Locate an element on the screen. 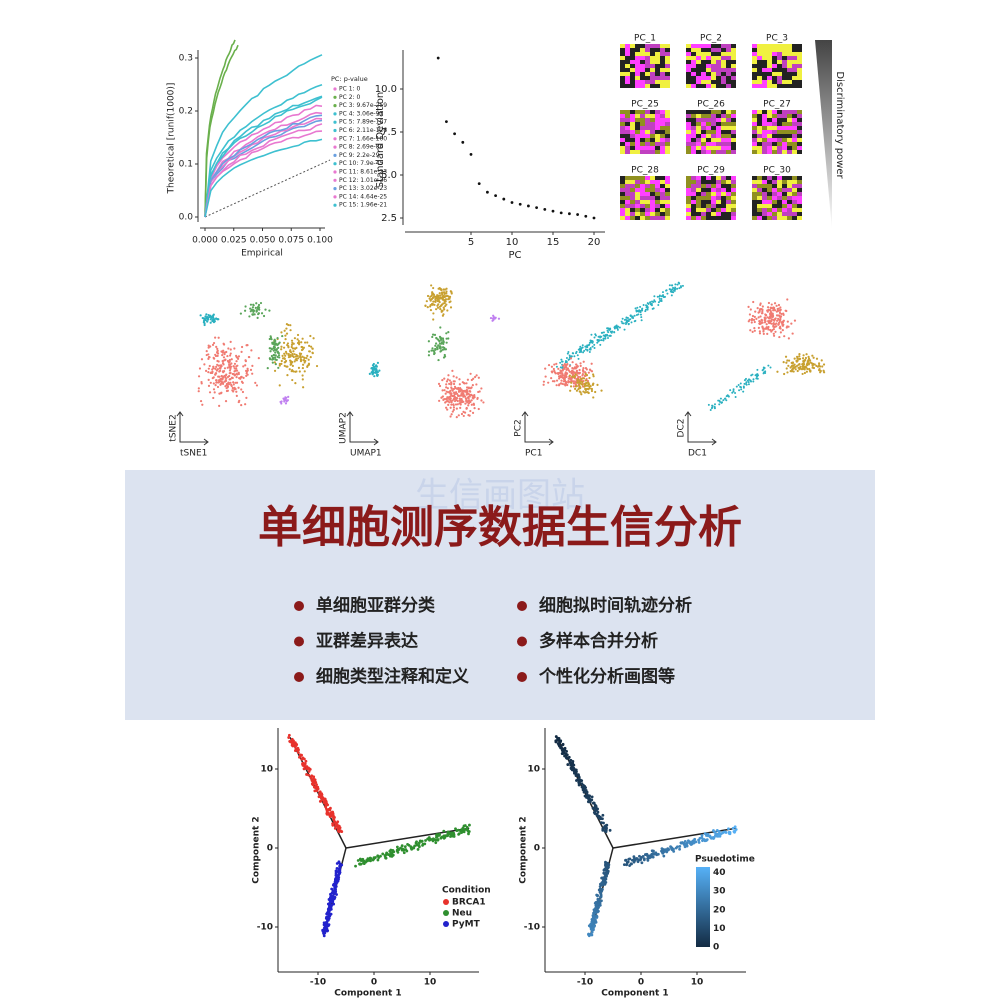 This screenshot has width=1000, height=1000. colorbar is located at coordinates (703, 907).